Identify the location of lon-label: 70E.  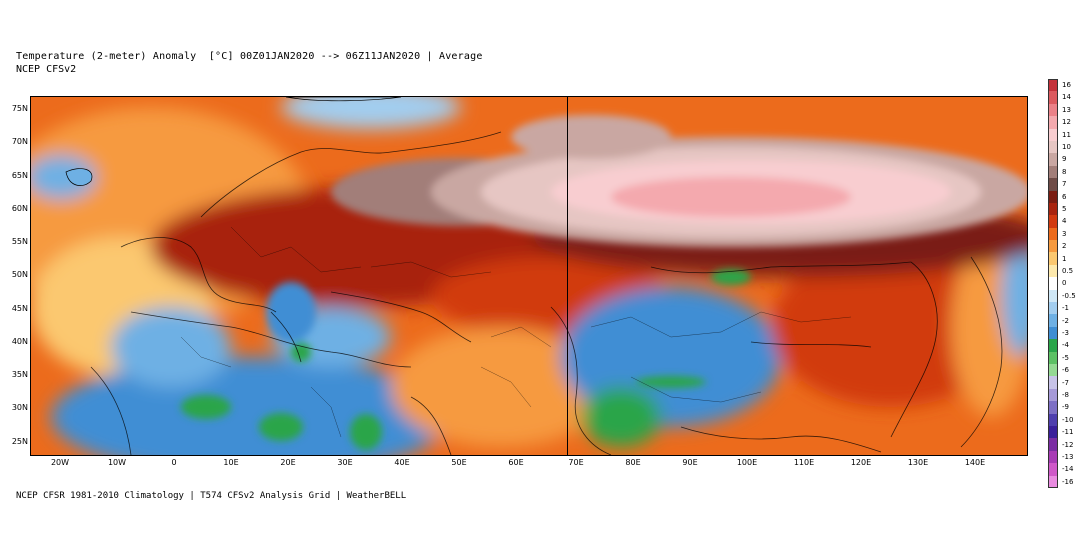
(576, 462).